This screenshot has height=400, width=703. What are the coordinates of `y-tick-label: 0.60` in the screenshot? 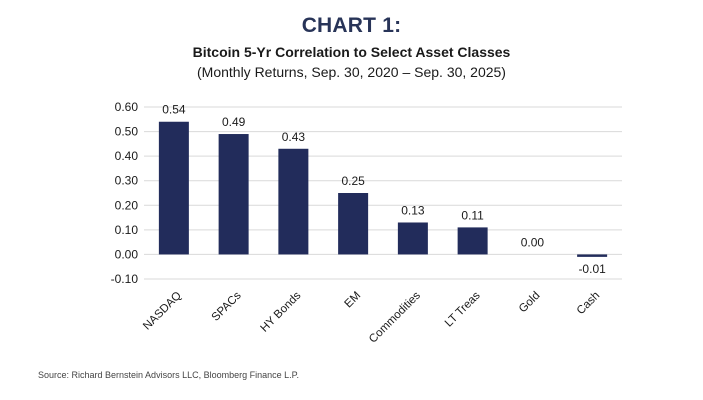 It's located at (127, 107).